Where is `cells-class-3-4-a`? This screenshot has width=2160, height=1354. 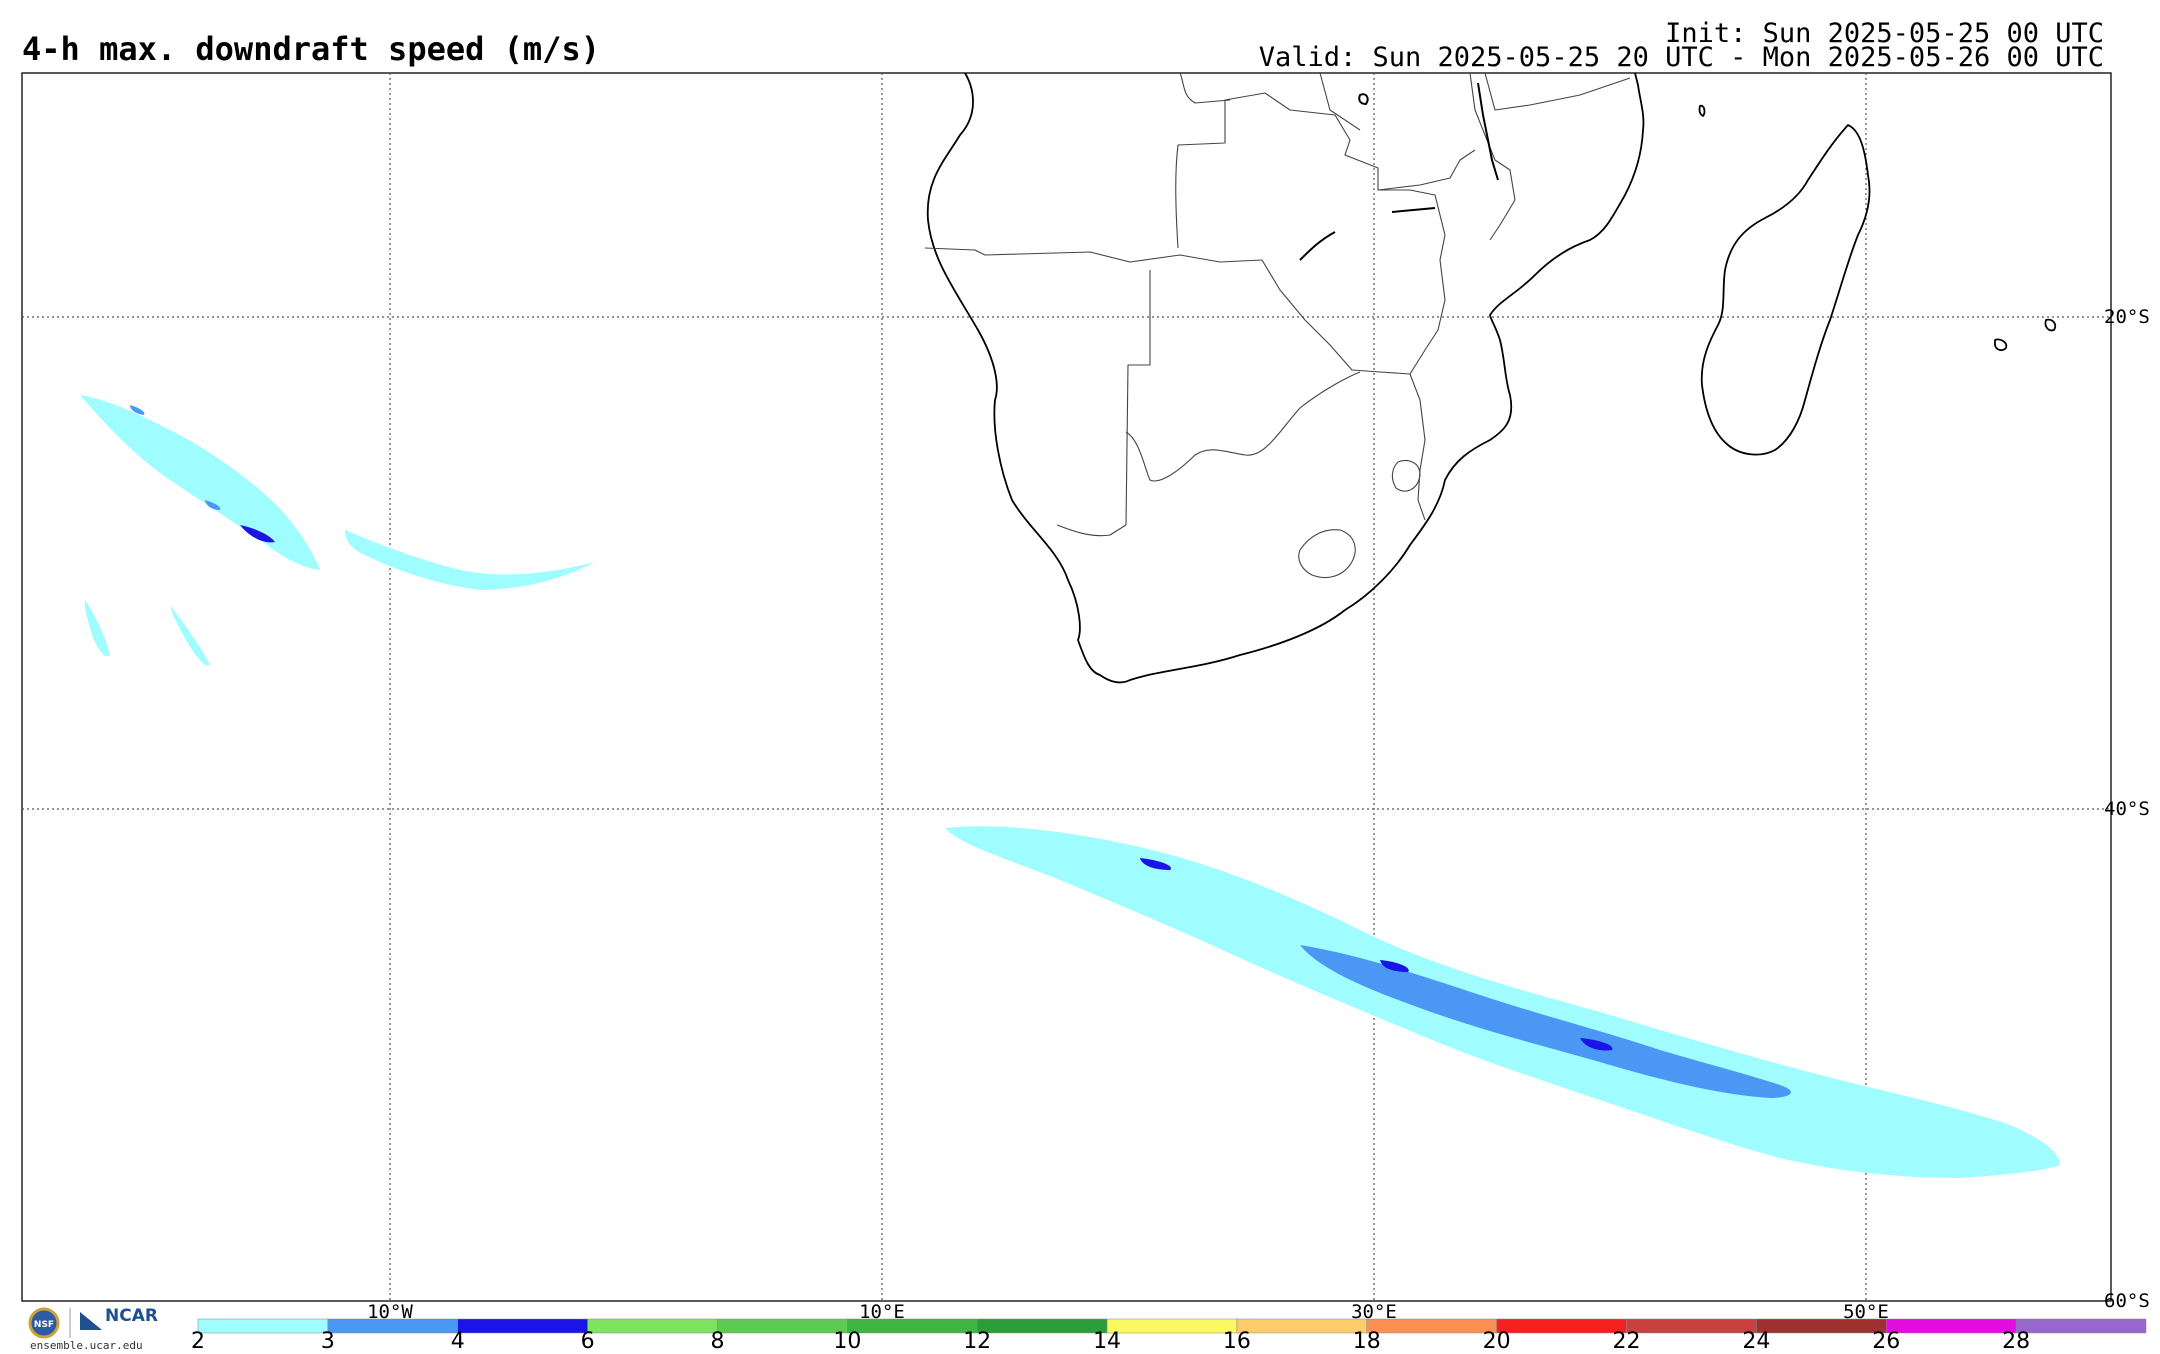
cells-class-3-4-a is located at coordinates (213, 505).